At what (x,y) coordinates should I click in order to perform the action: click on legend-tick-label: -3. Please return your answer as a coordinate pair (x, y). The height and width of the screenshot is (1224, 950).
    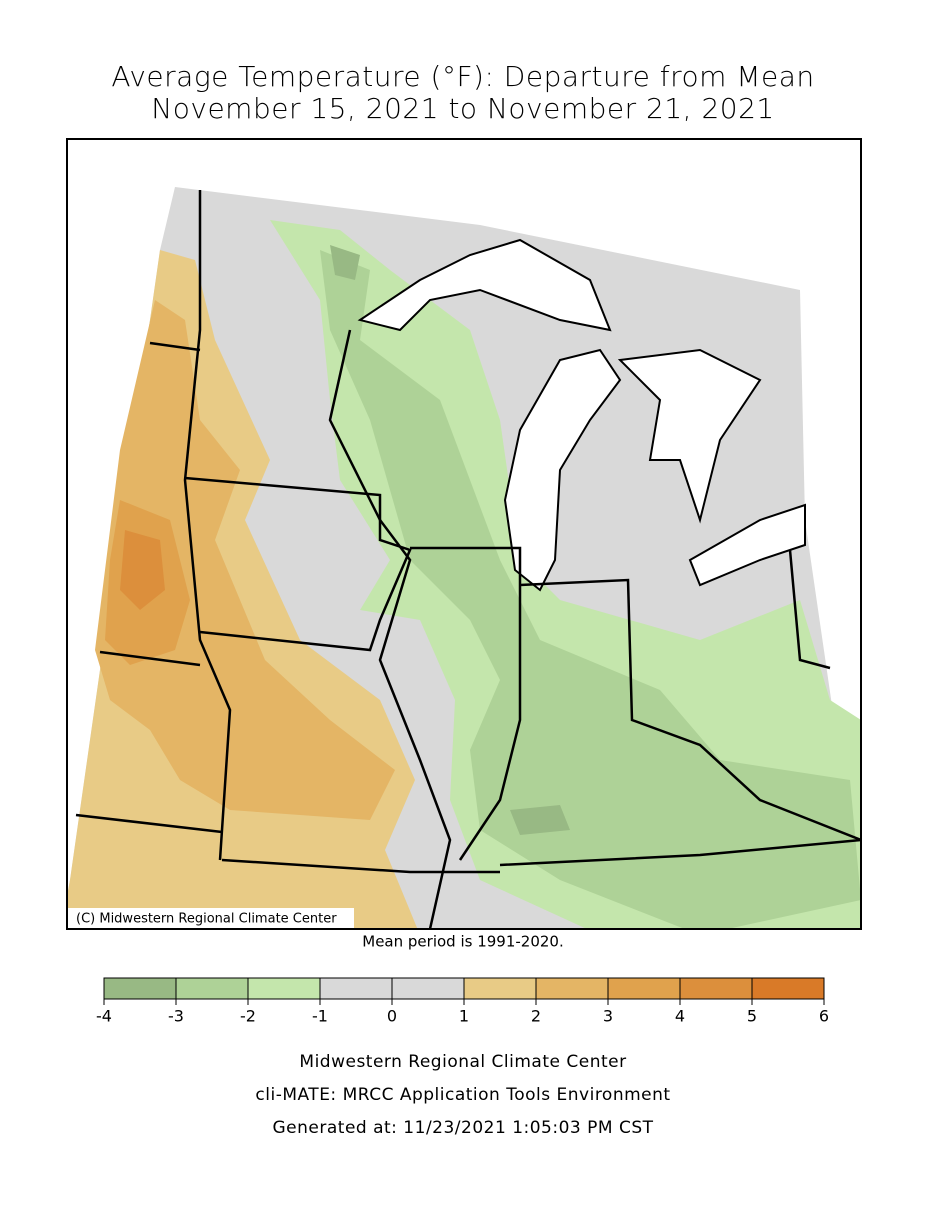
    Looking at the image, I should click on (176, 1016).